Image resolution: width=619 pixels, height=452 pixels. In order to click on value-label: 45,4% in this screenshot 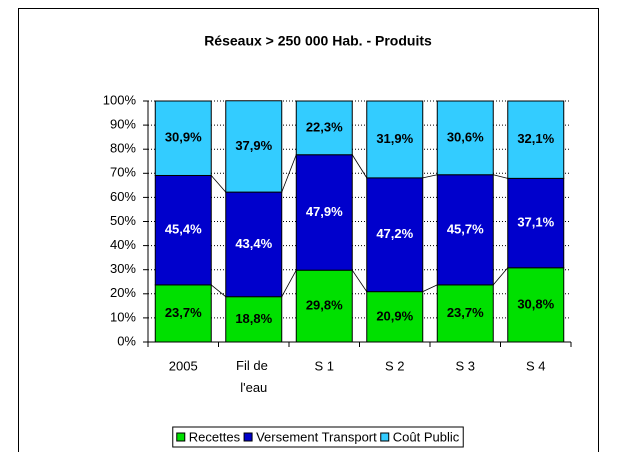, I will do `click(183, 229)`.